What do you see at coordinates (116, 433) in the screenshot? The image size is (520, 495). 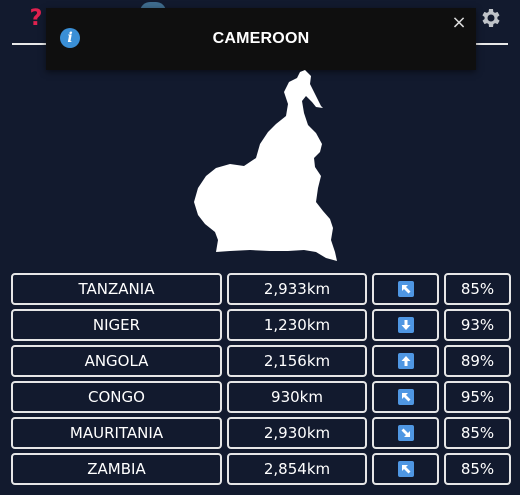 I see `guess-country: MAURITANIA` at bounding box center [116, 433].